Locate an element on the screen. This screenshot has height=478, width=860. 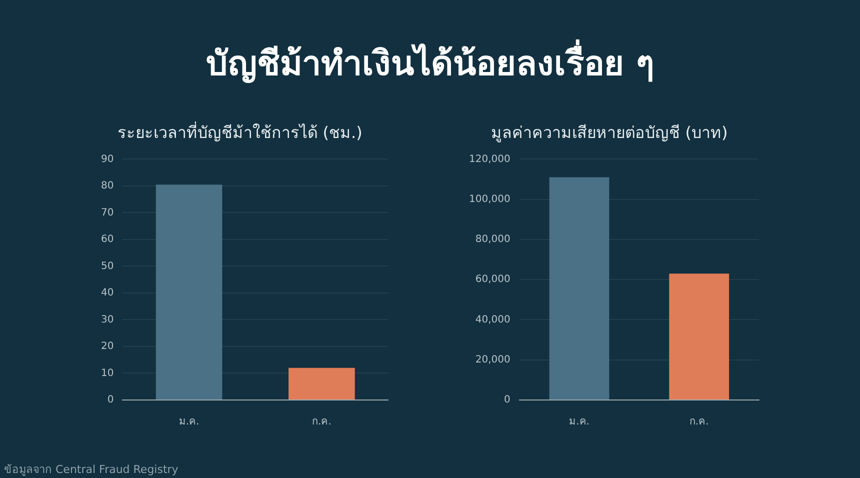
y-tick-label: 40,000 is located at coordinates (492, 320).